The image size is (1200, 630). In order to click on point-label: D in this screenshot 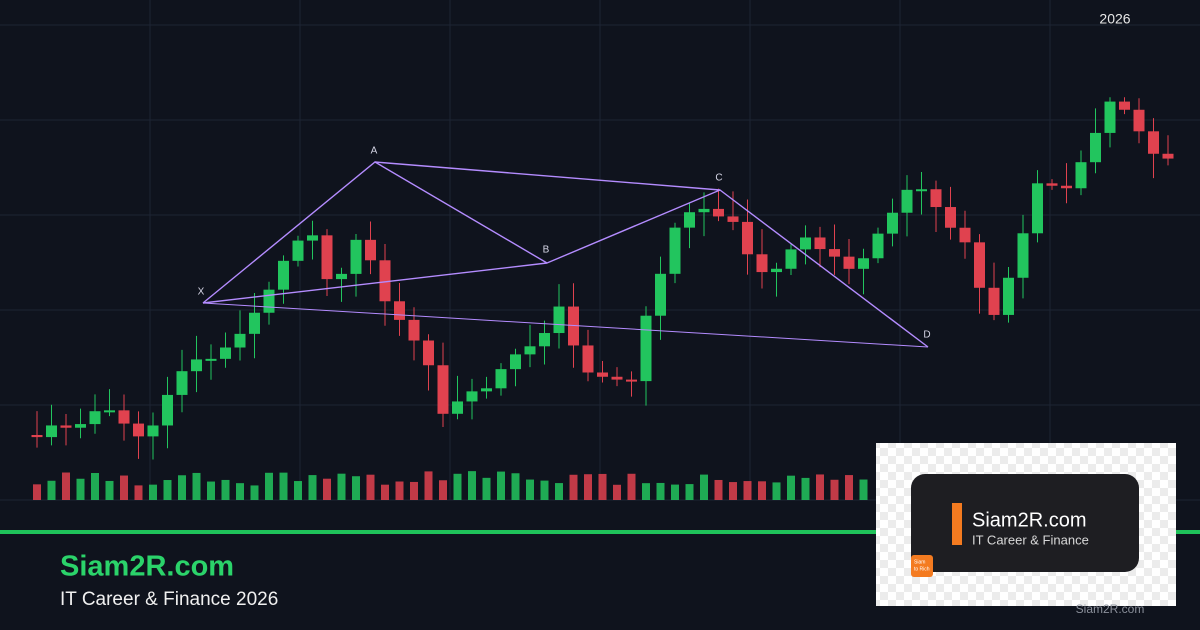, I will do `click(926, 335)`.